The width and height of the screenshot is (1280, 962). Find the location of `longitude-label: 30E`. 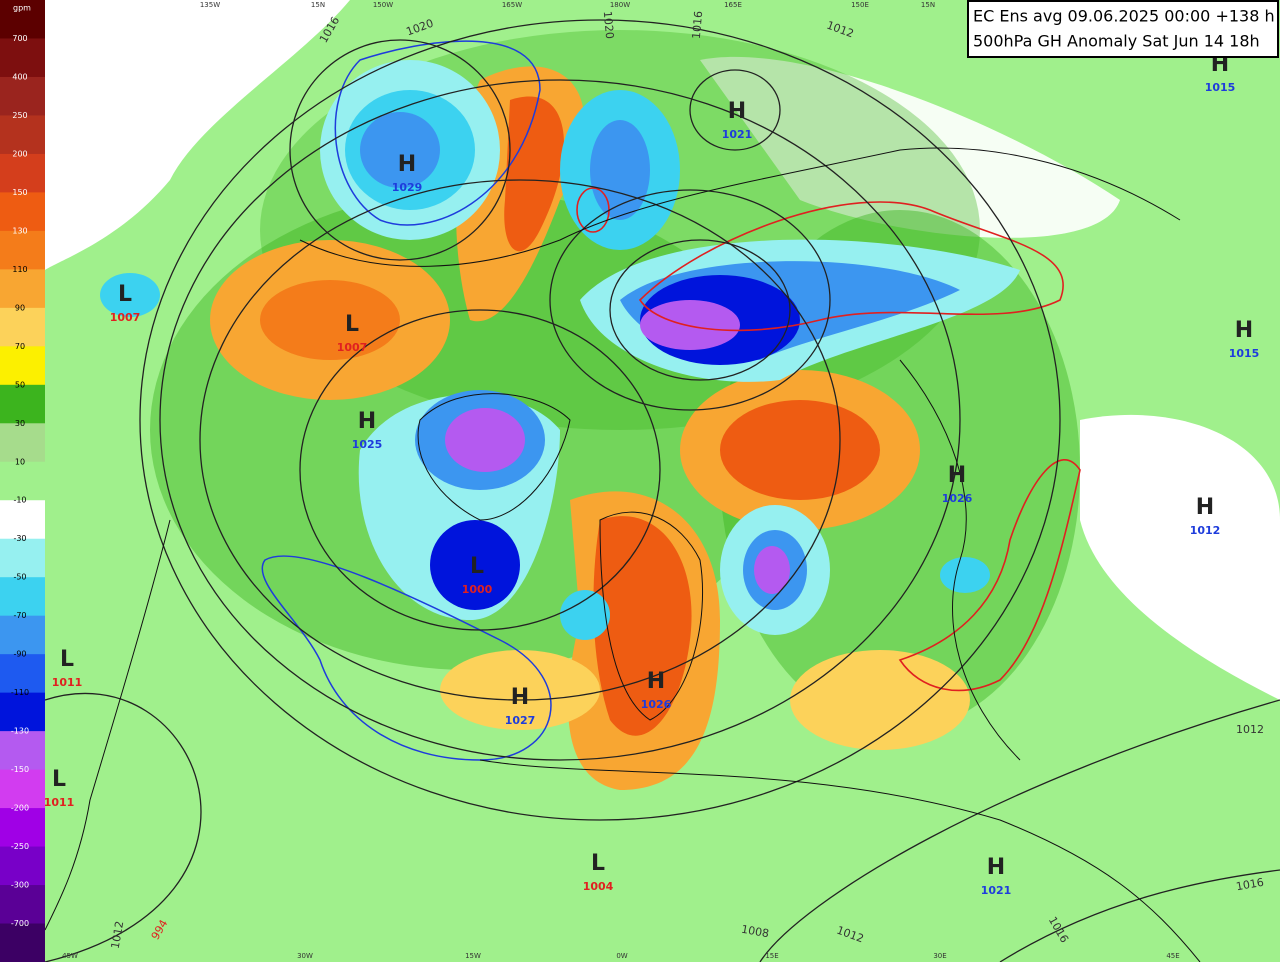

longitude-label: 30E is located at coordinates (939, 956).